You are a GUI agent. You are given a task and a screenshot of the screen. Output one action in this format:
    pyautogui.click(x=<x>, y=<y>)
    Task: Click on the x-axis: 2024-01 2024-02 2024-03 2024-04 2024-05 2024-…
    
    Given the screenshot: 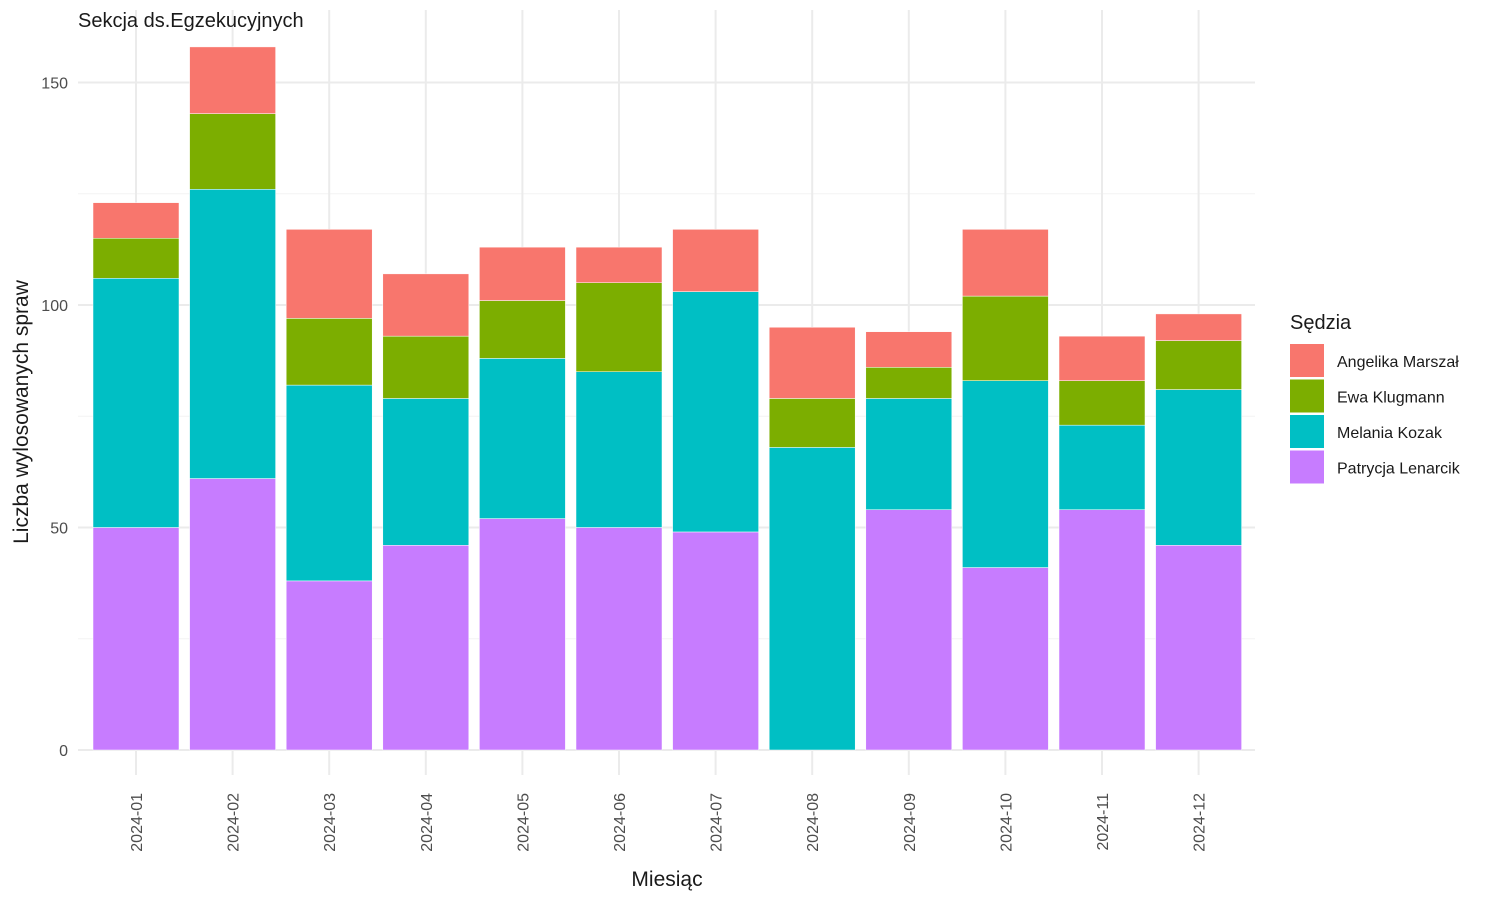 What is the action you would take?
    pyautogui.click(x=669, y=822)
    